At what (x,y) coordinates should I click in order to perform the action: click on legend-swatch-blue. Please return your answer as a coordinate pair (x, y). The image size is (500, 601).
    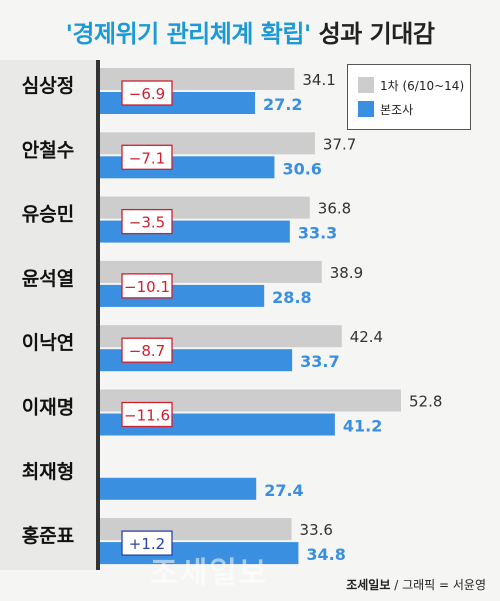
    Looking at the image, I should click on (366, 109).